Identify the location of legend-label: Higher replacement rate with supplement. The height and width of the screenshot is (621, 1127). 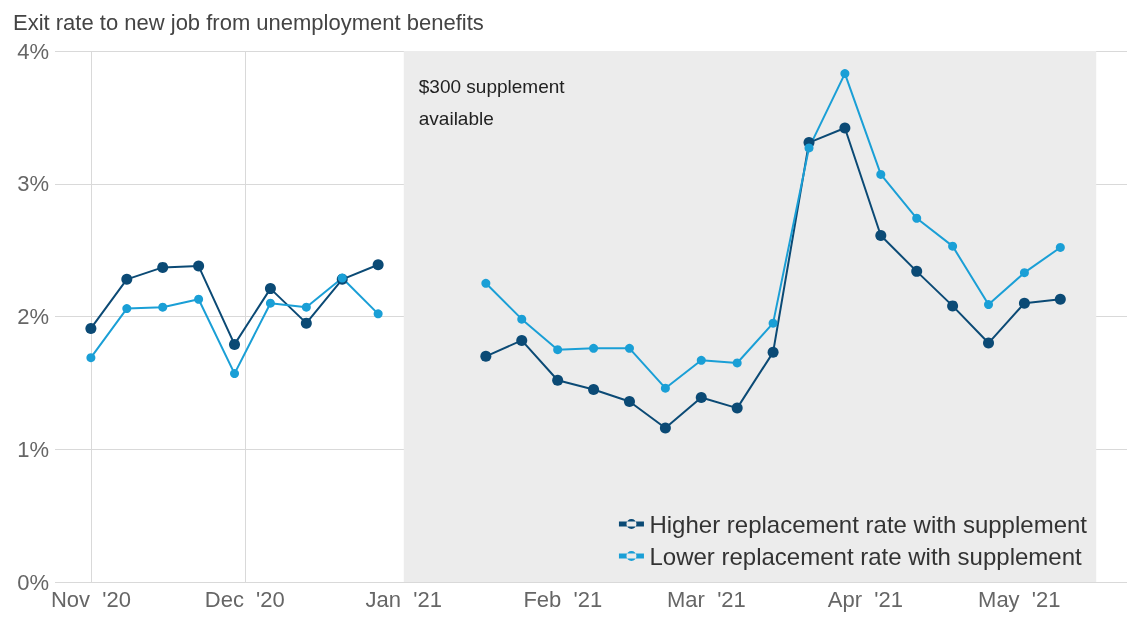
(868, 524).